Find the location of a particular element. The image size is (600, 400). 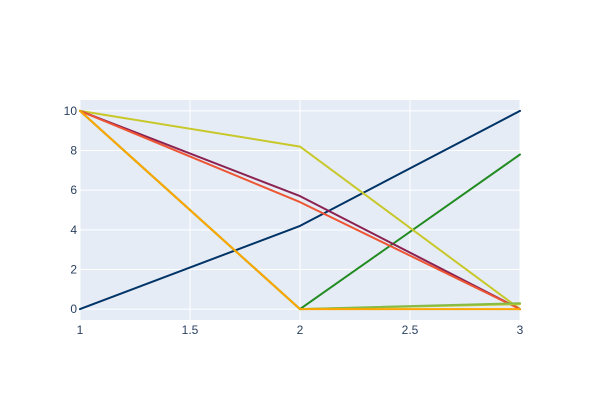

y-tick-label: 2 is located at coordinates (73, 269).